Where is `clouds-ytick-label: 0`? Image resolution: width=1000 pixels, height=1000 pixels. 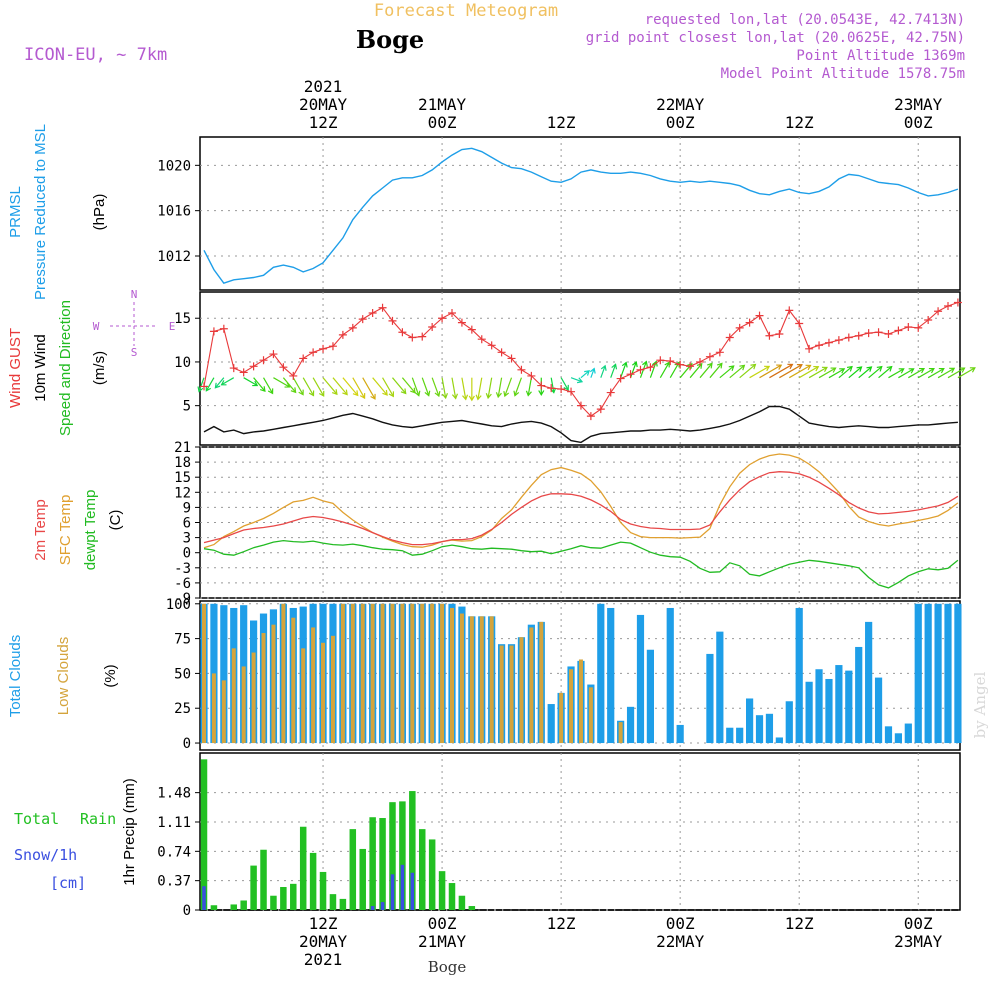
clouds-ytick-label: 0 is located at coordinates (187, 744).